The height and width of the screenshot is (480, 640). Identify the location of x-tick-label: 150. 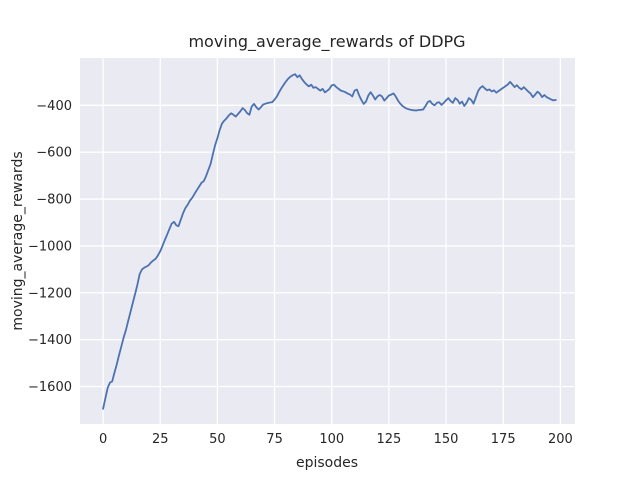
(446, 439).